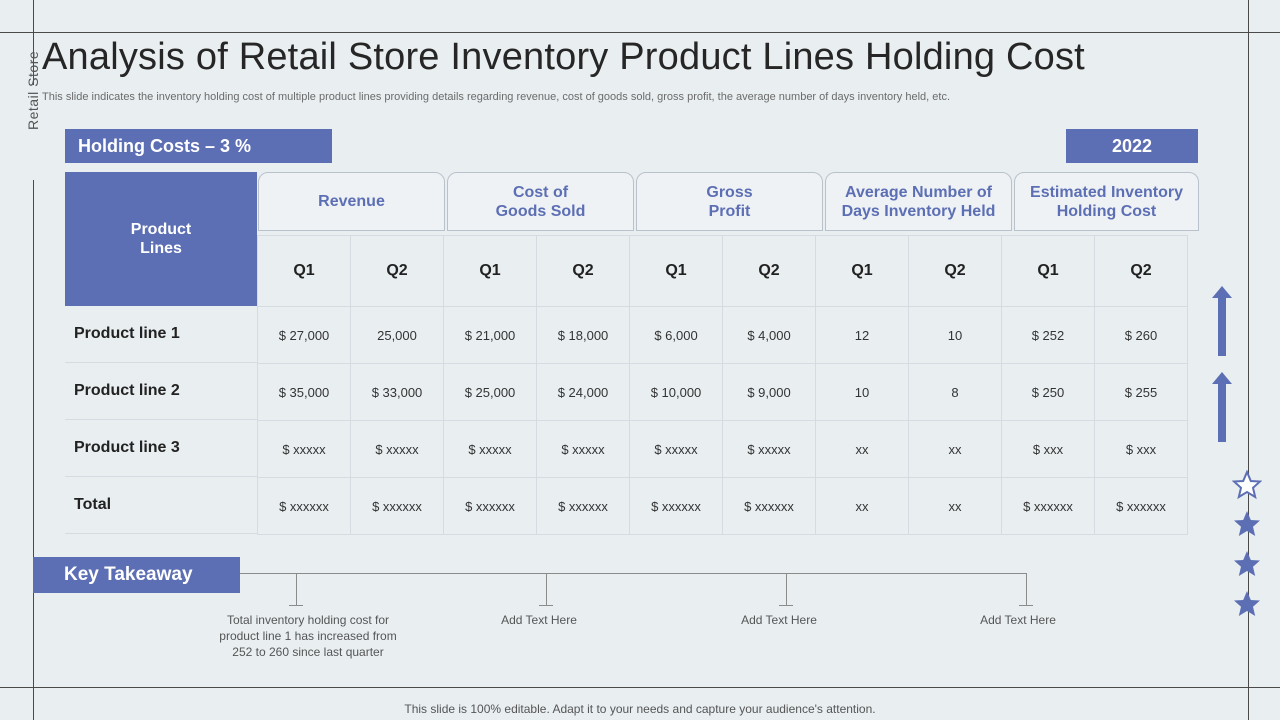 This screenshot has width=1280, height=720. I want to click on star-outline-icon, so click(1247, 485).